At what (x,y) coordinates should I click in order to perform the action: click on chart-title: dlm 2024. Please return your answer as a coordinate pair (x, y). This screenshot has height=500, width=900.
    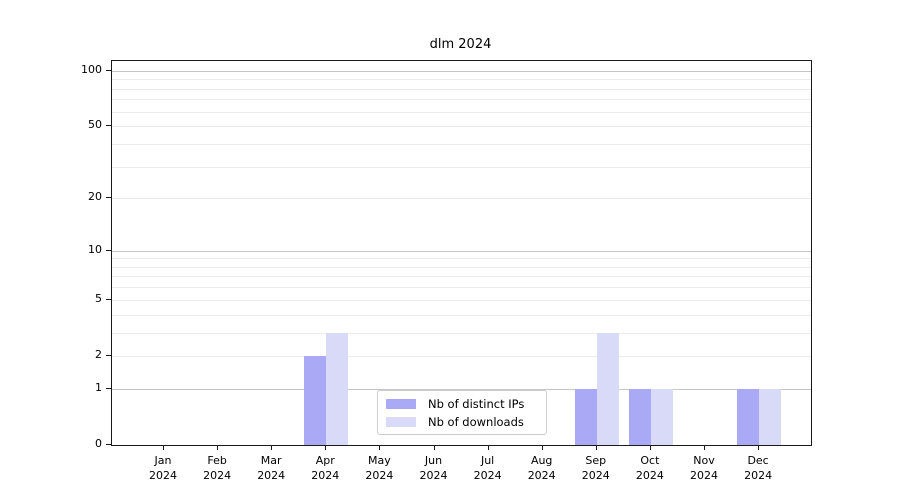
    Looking at the image, I should click on (460, 44).